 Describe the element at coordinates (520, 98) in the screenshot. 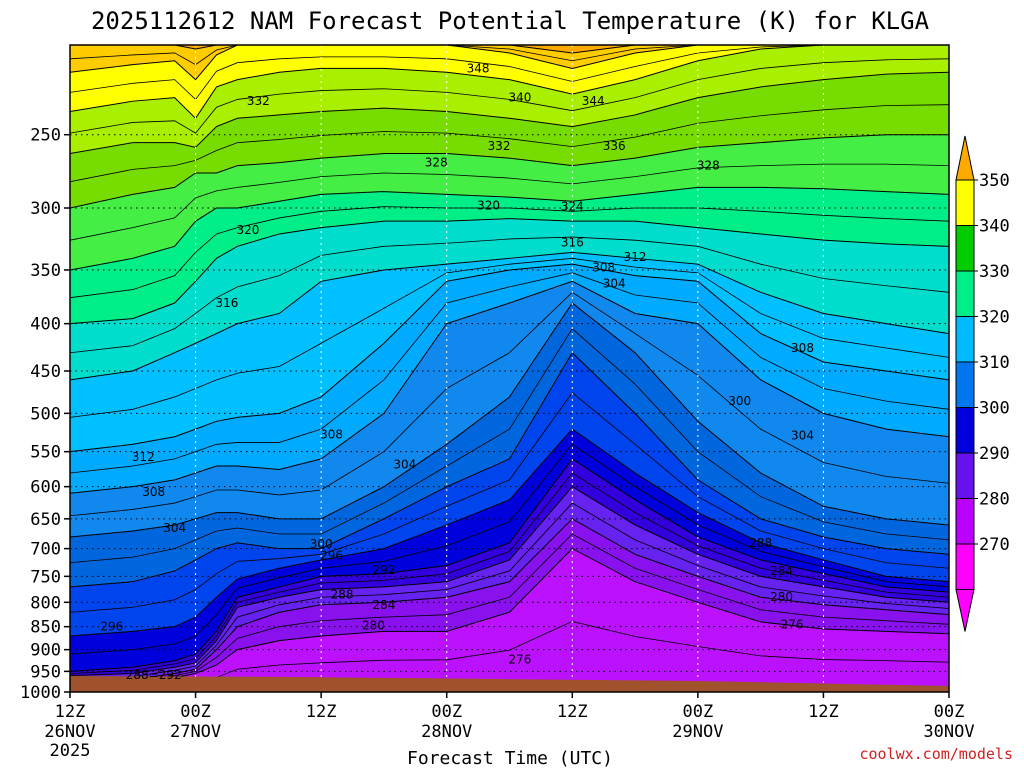

I see `contour-label: 340` at that location.